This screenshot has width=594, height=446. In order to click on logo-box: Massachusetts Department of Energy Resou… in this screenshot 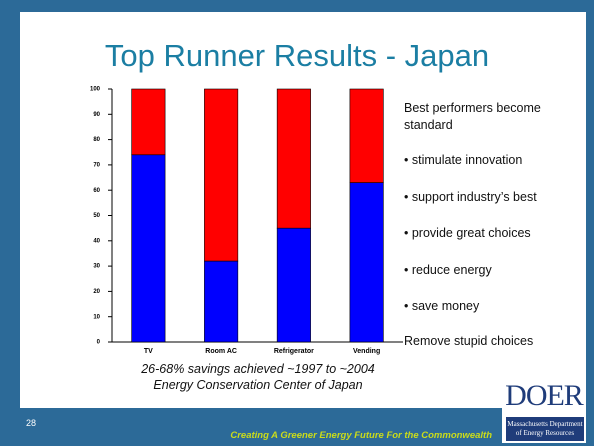, I will do `click(545, 429)`.